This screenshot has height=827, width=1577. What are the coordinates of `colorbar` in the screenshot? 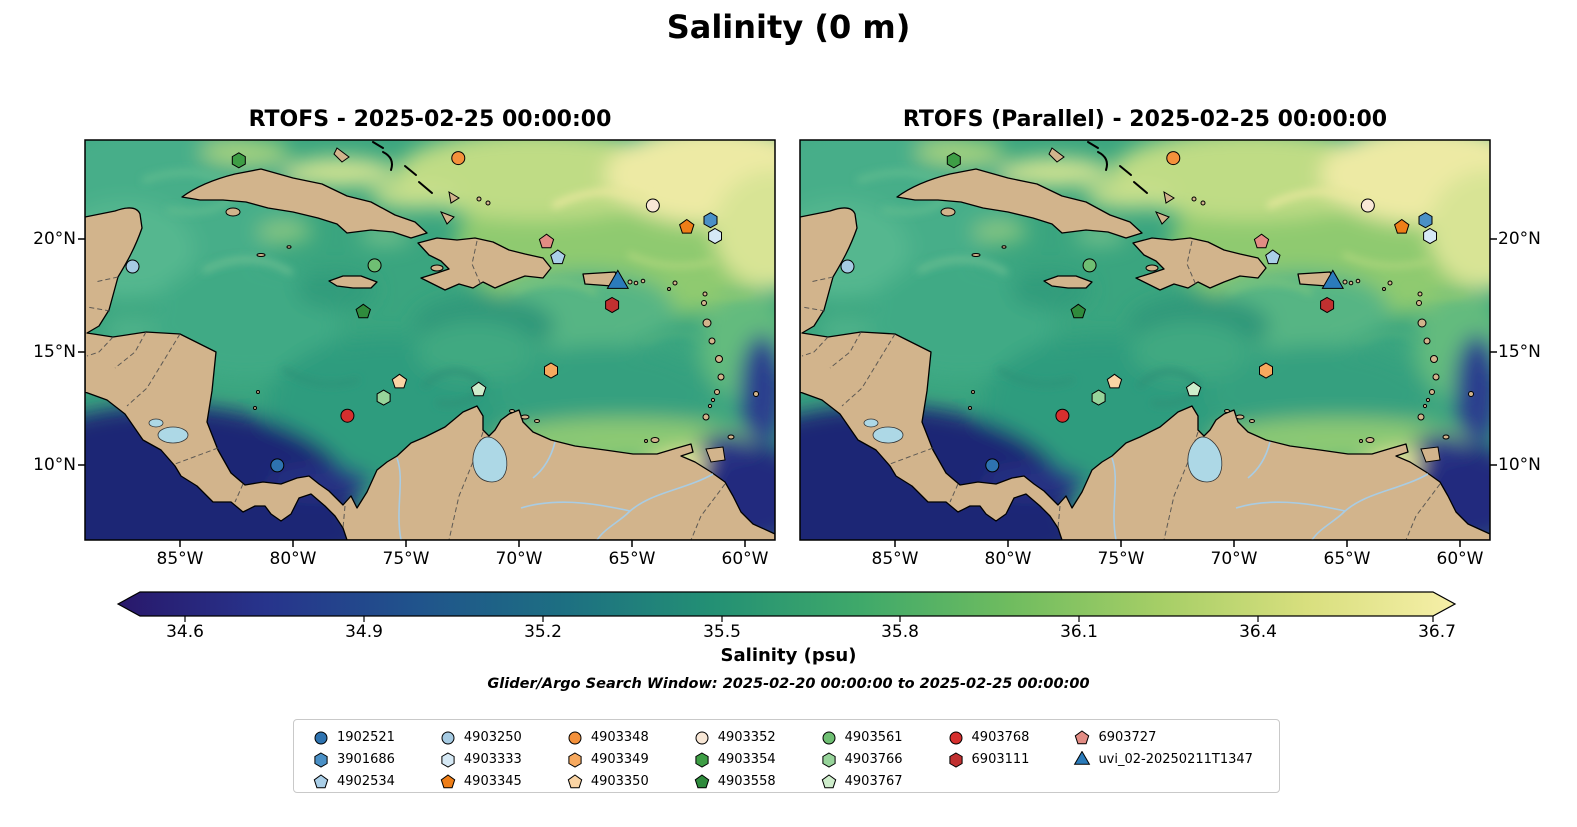 It's located at (786, 606).